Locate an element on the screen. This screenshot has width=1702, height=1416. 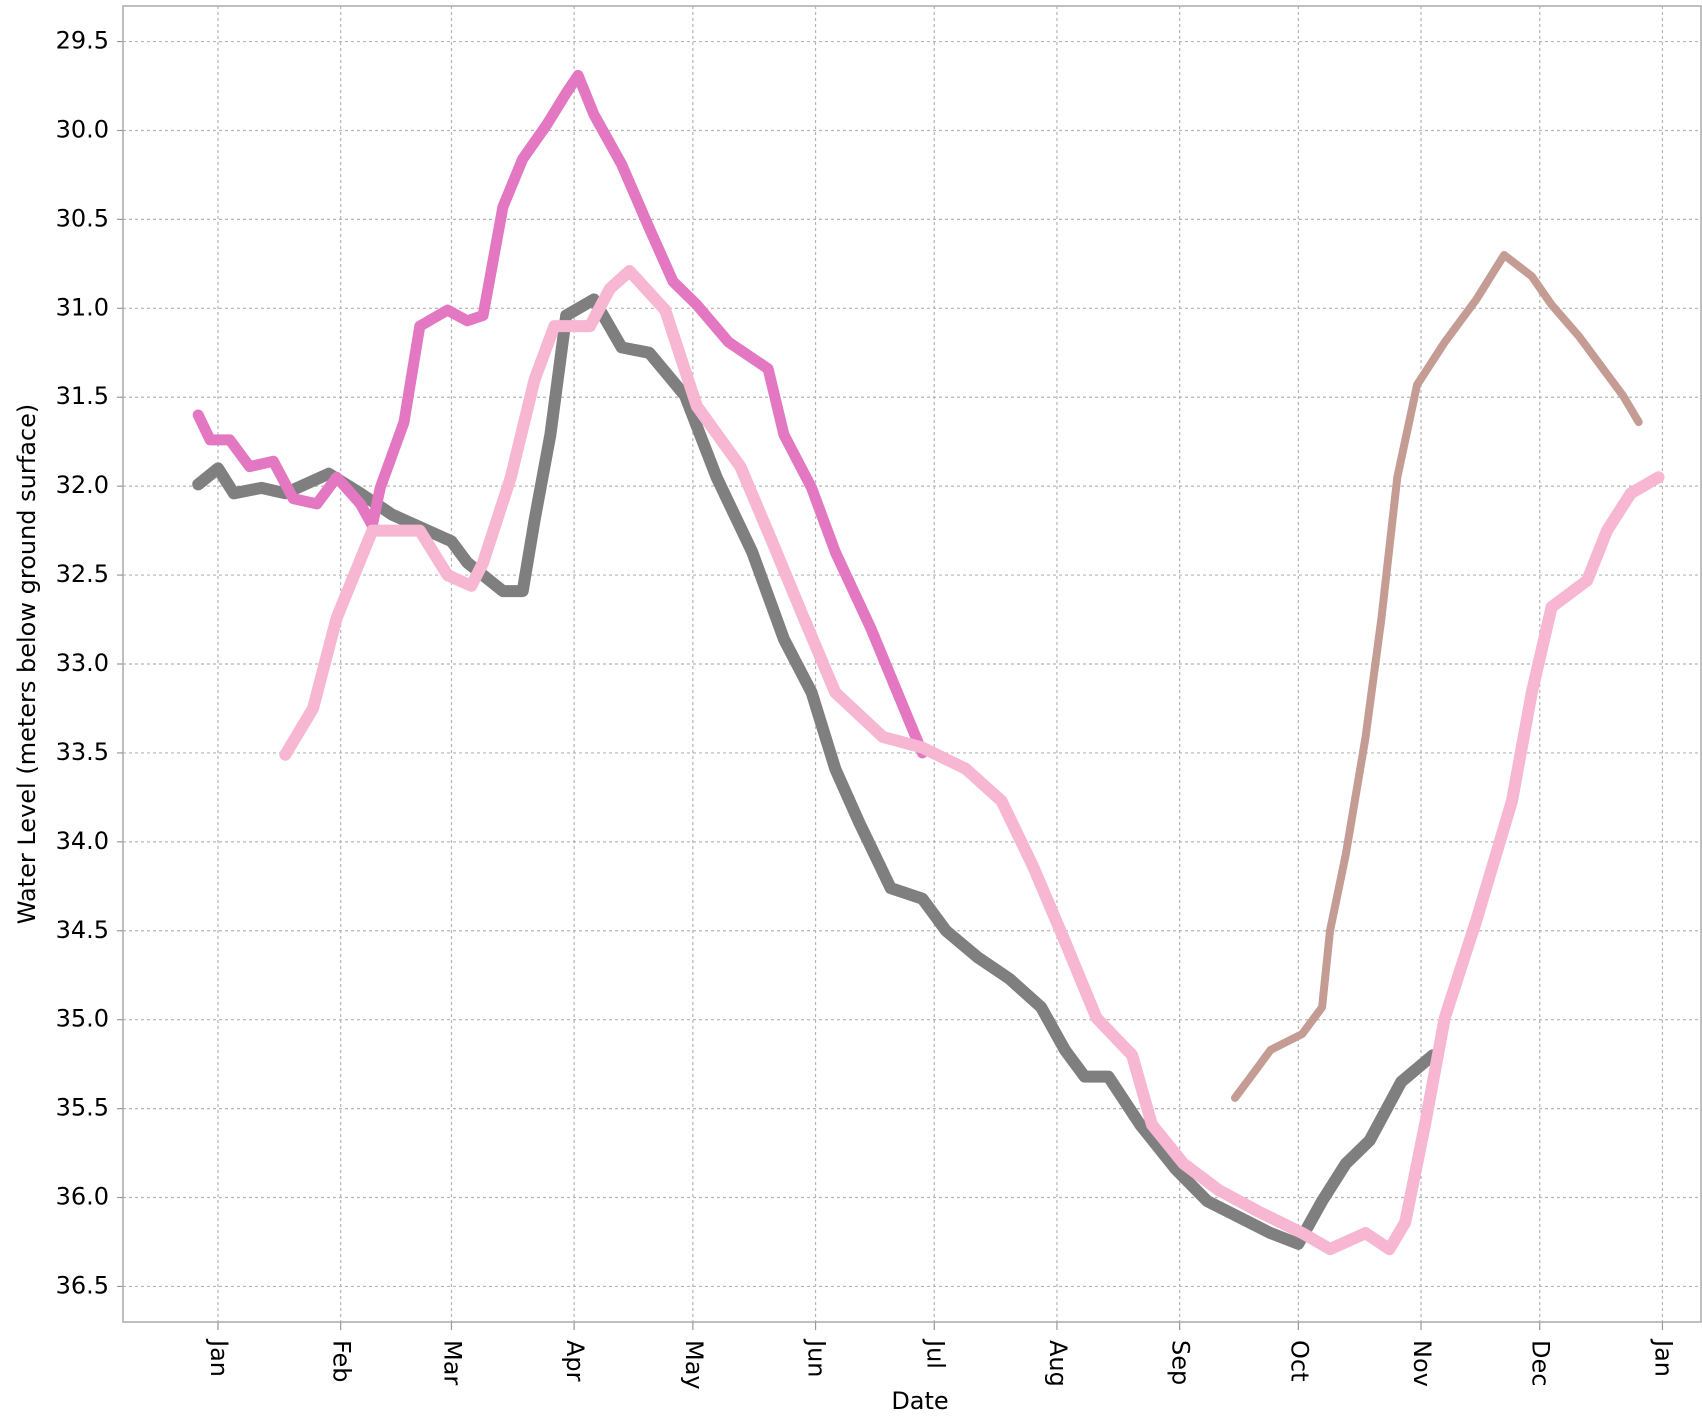
x-tick-label: Mar is located at coordinates (452, 1362).